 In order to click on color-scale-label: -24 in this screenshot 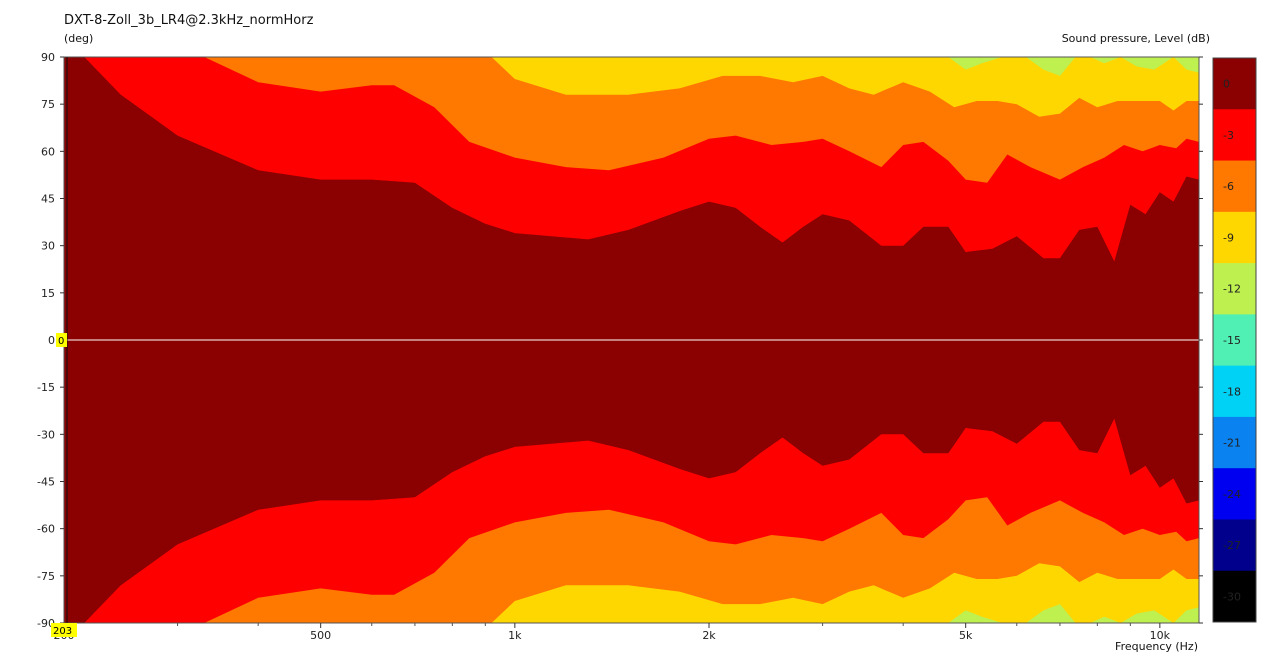, I will do `click(1232, 494)`.